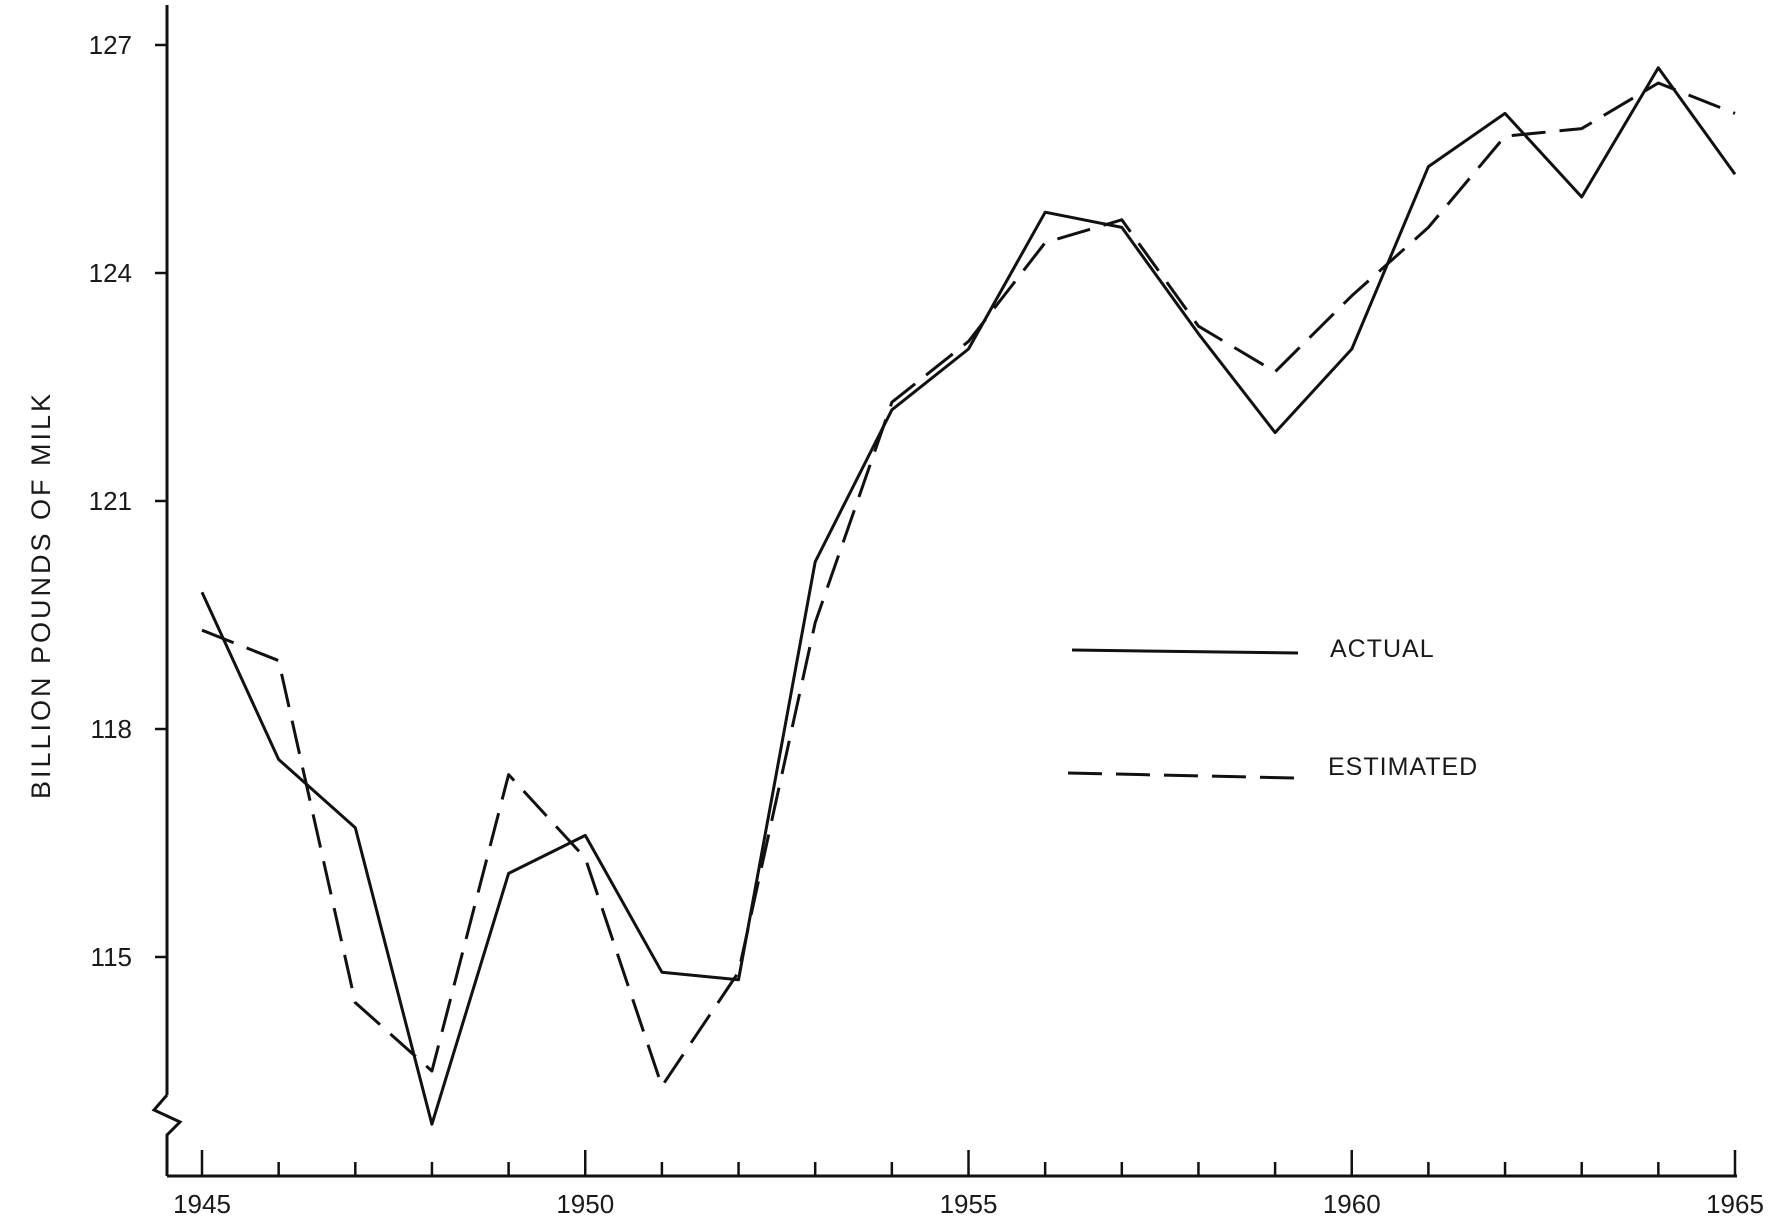  Describe the element at coordinates (110, 273) in the screenshot. I see `y-tick-label: 124` at that location.